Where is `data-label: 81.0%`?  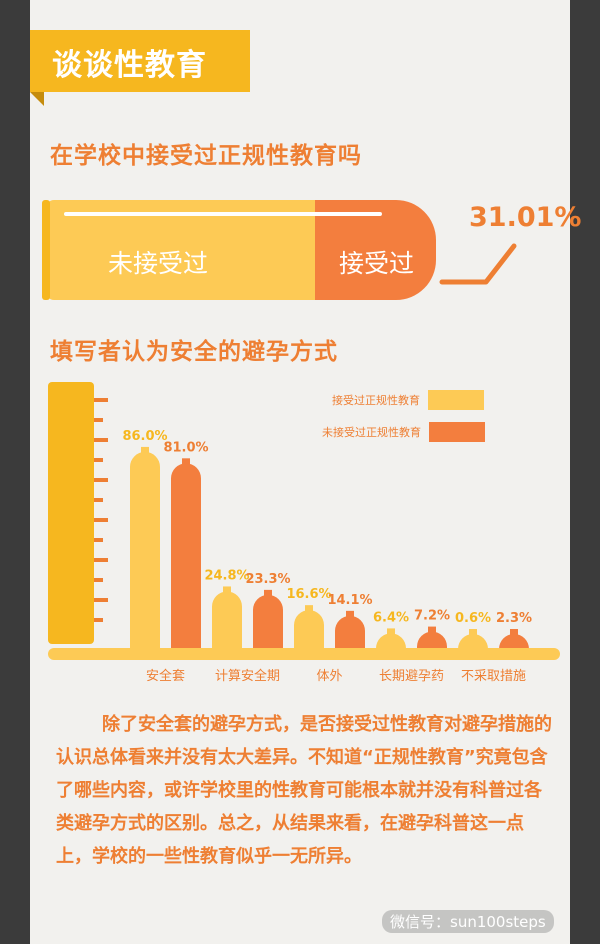 data-label: 81.0% is located at coordinates (185, 447).